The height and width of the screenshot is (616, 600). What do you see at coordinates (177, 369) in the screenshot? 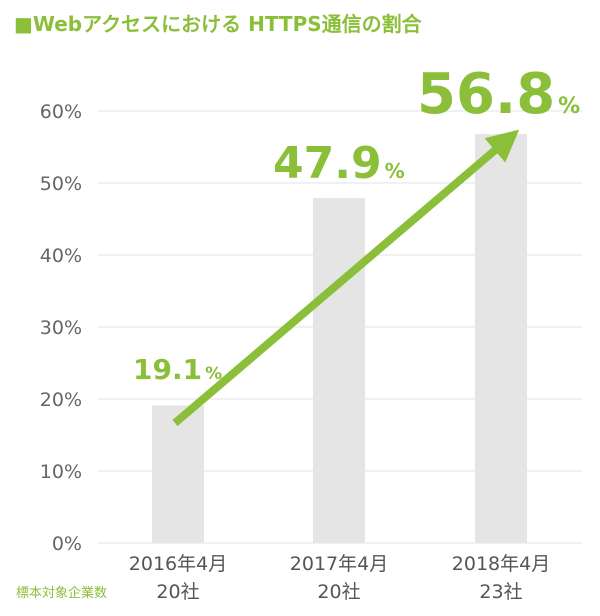
I see `value-label: 19.1%` at bounding box center [177, 369].